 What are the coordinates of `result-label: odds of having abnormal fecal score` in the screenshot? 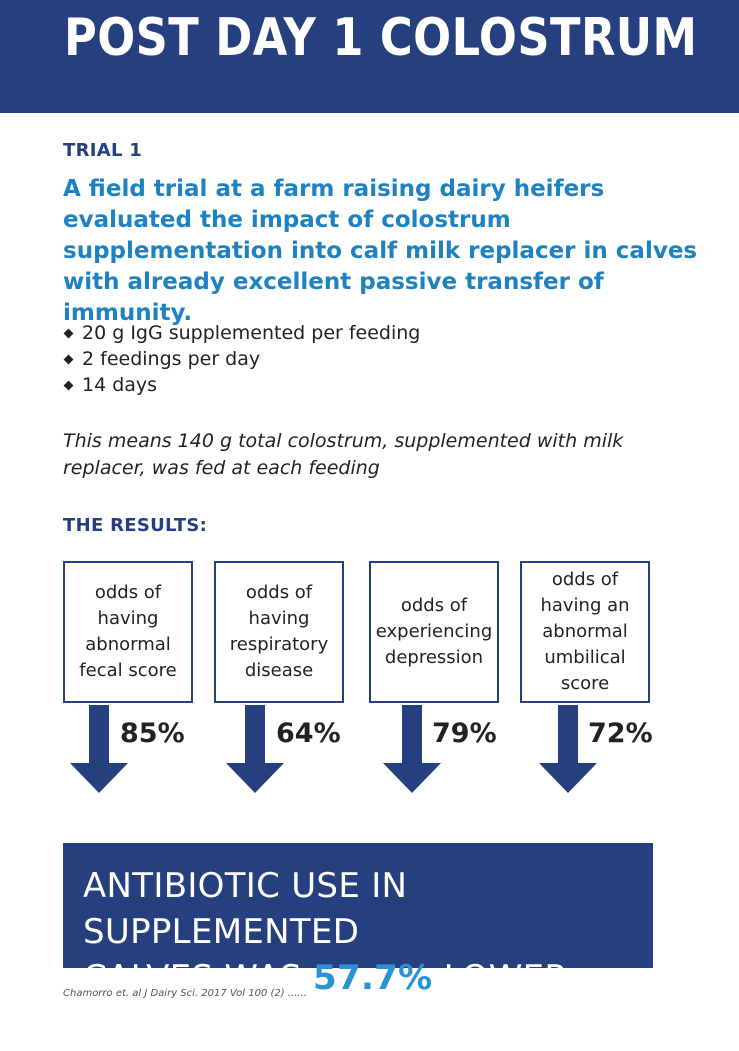 It's located at (128, 631).